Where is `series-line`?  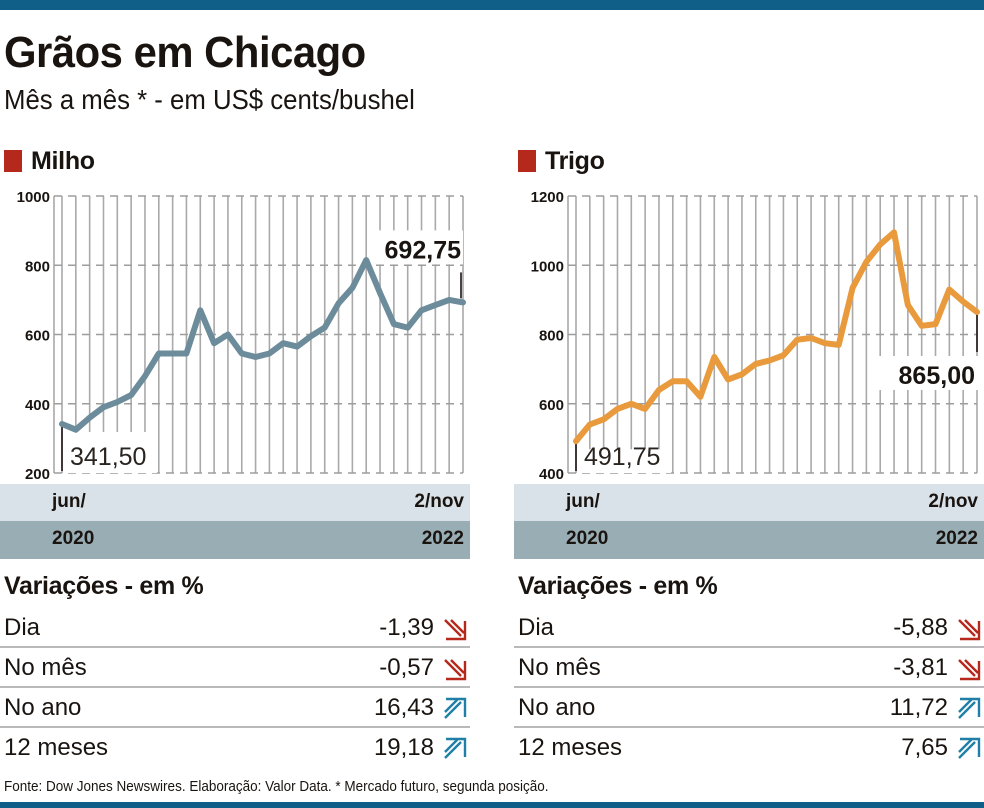 series-line is located at coordinates (262, 345).